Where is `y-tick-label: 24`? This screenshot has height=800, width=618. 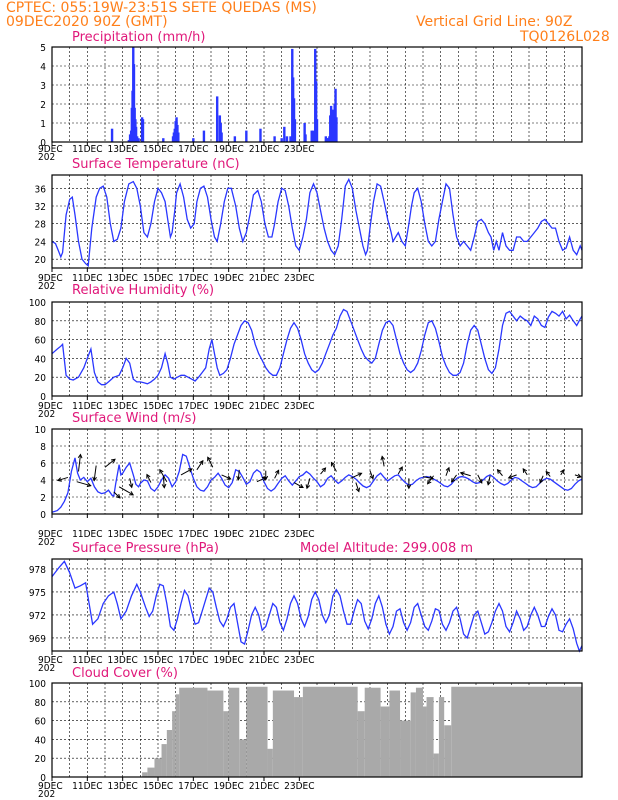 y-tick-label: 24 is located at coordinates (41, 242).